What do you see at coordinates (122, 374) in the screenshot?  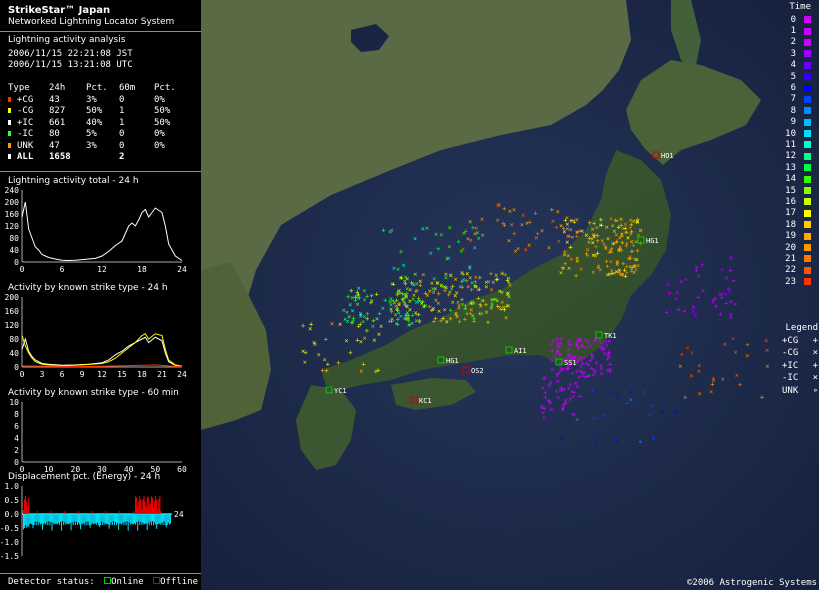 I see `x-tick-label: 15` at bounding box center [122, 374].